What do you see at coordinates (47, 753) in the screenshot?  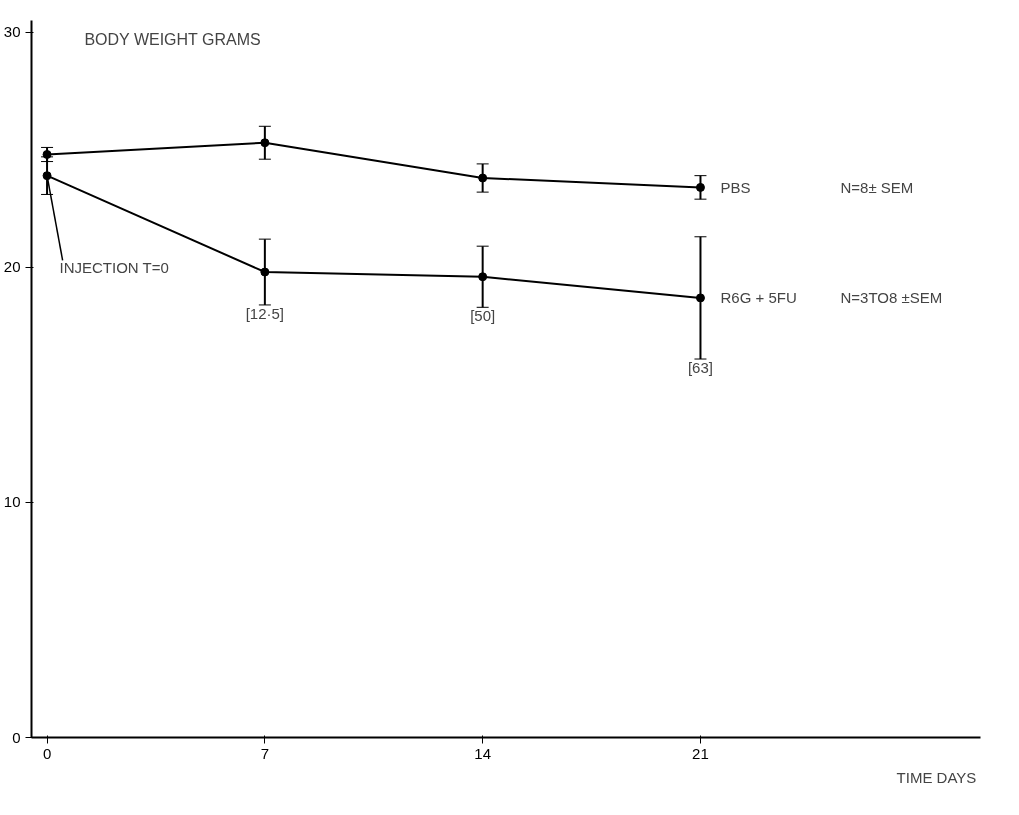 I see `x-tick-label: 0` at bounding box center [47, 753].